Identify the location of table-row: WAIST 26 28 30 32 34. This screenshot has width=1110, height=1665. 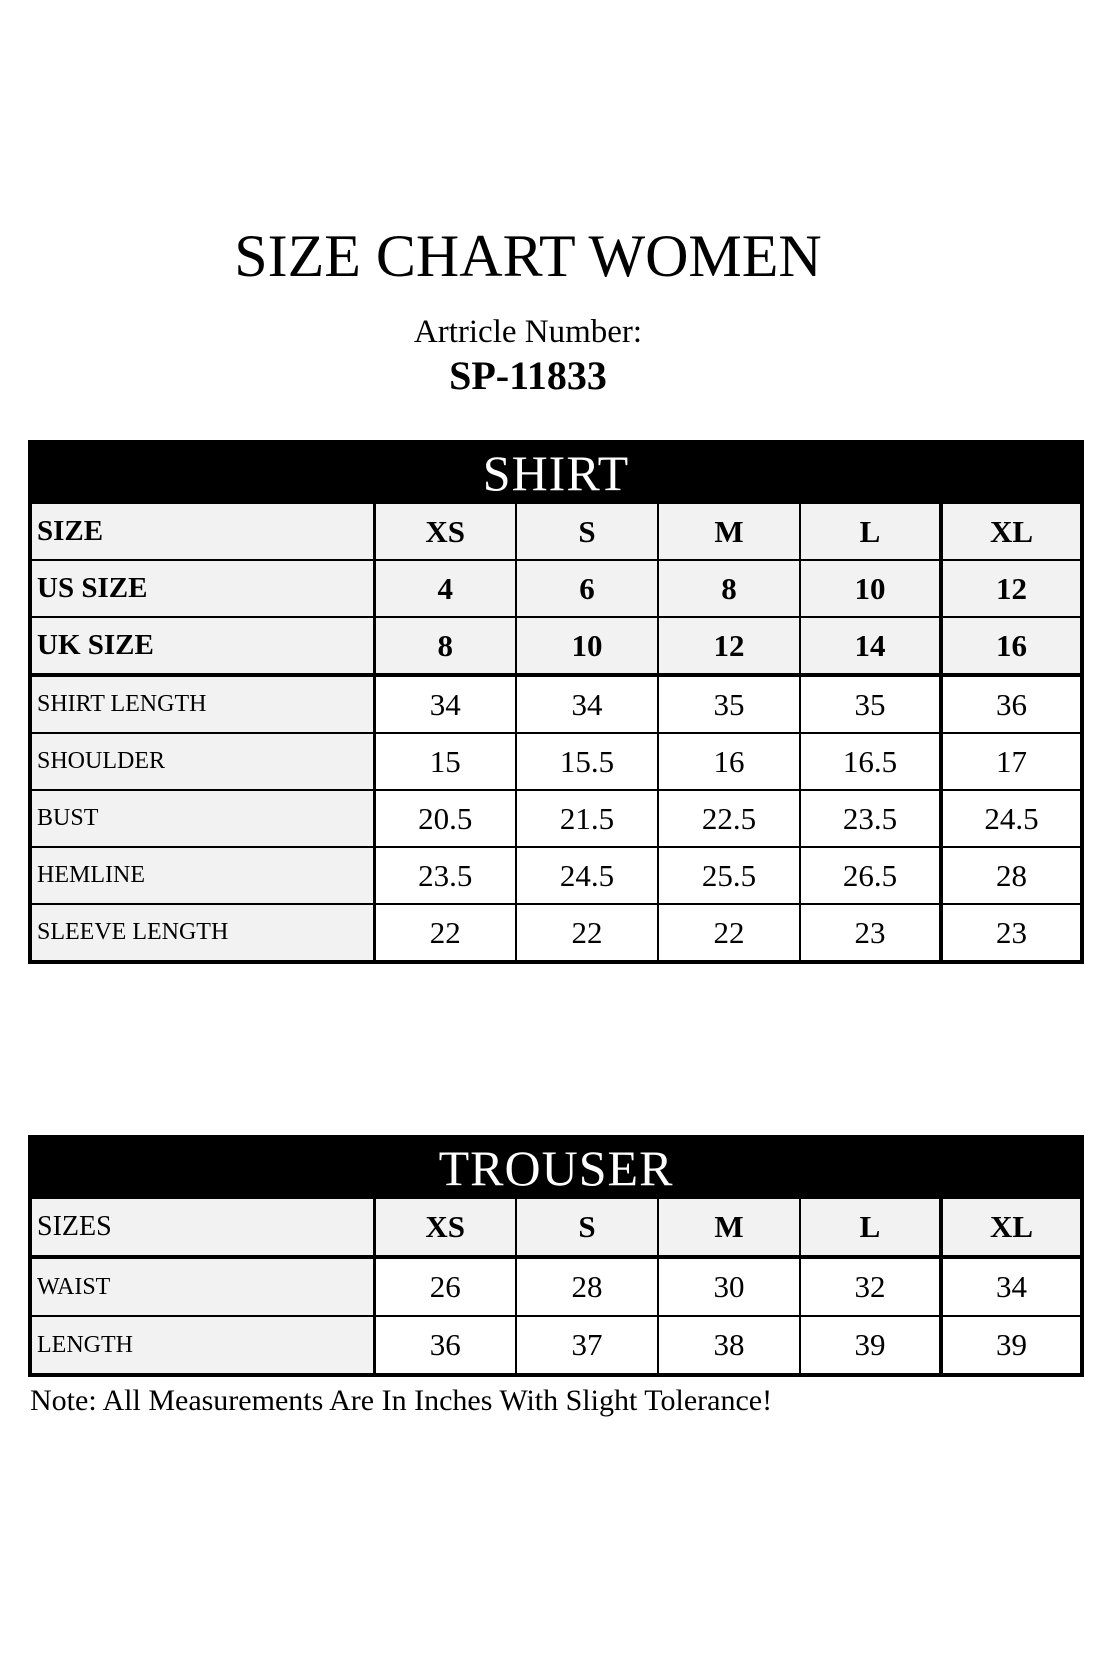
(556, 1286).